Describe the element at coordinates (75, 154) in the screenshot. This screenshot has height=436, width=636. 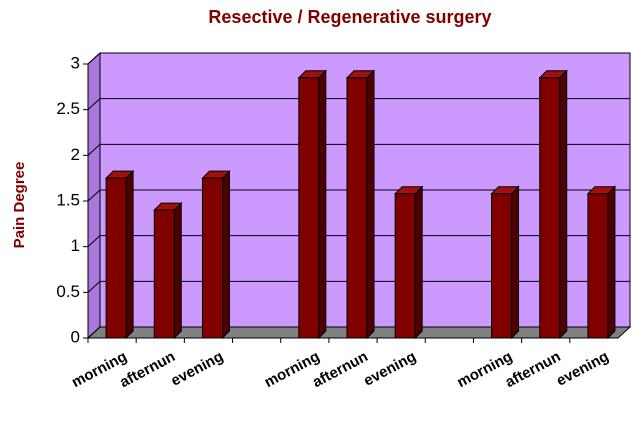
I see `y-tick-label: 2` at that location.